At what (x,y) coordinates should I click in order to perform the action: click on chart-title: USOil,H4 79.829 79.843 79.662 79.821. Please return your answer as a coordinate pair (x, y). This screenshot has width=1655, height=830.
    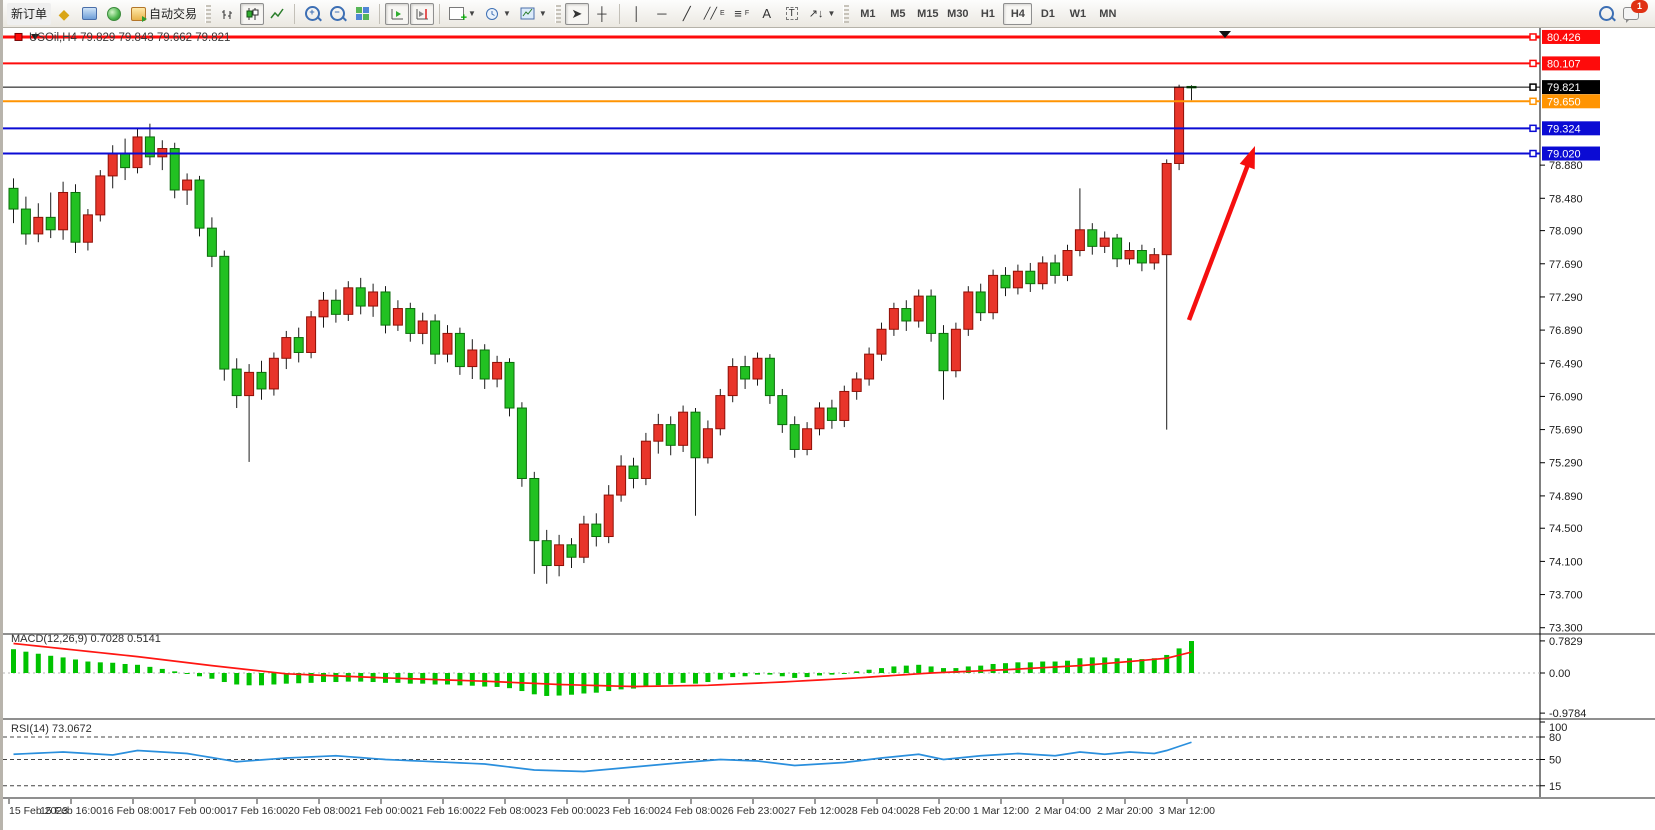
    Looking at the image, I should click on (129, 38).